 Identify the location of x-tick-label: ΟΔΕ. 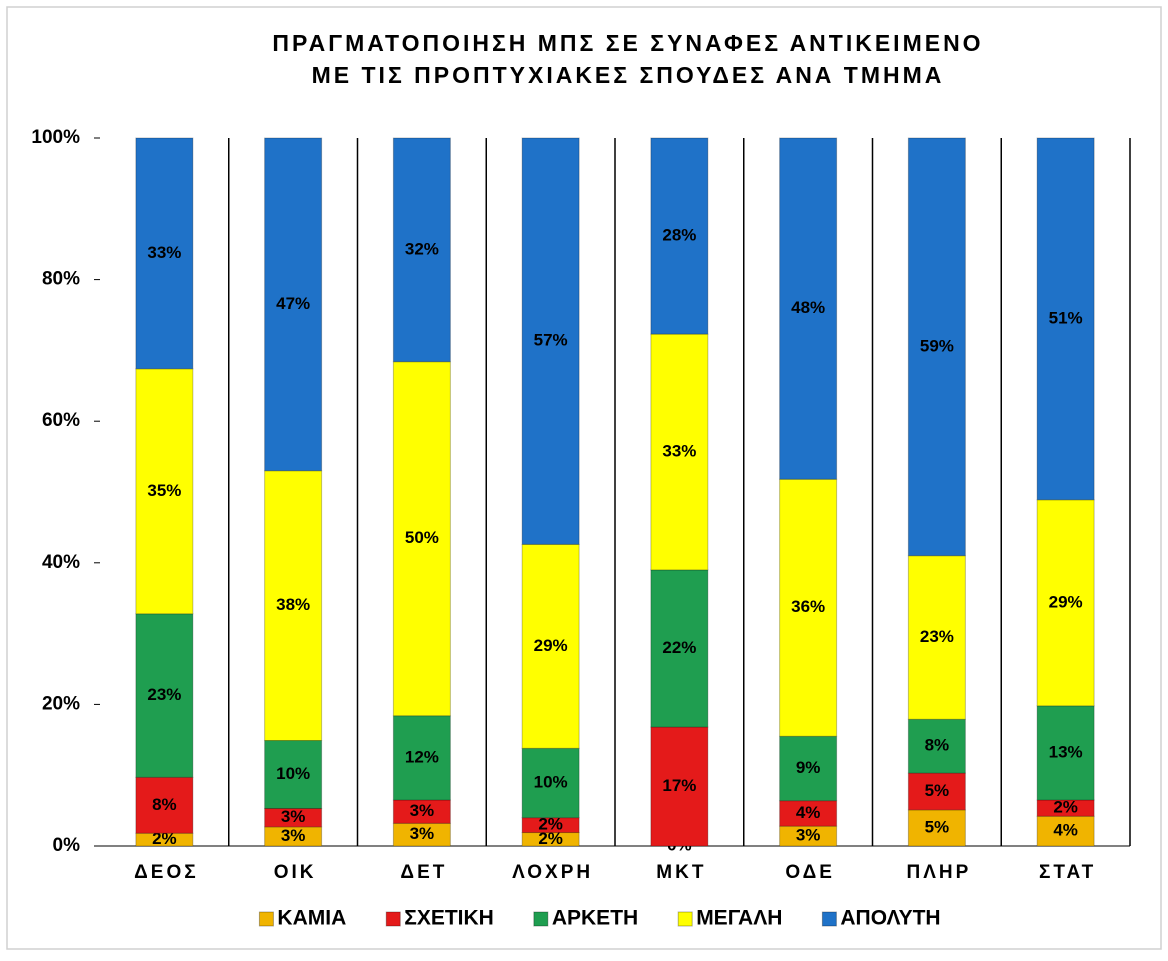
(810, 872).